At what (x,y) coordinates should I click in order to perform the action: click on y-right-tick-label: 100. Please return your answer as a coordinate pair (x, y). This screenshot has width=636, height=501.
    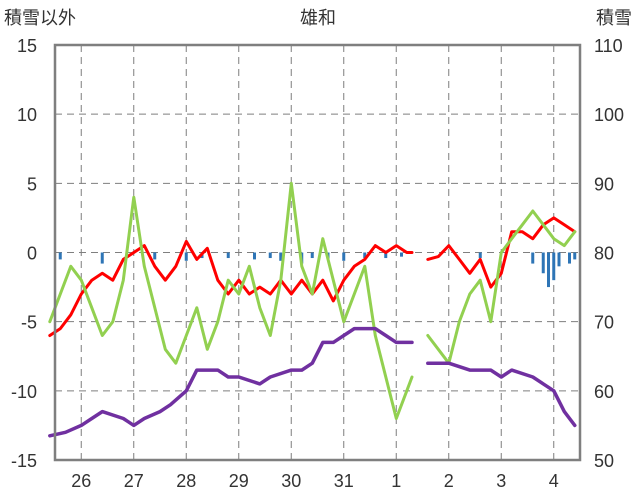
    Looking at the image, I should click on (609, 115).